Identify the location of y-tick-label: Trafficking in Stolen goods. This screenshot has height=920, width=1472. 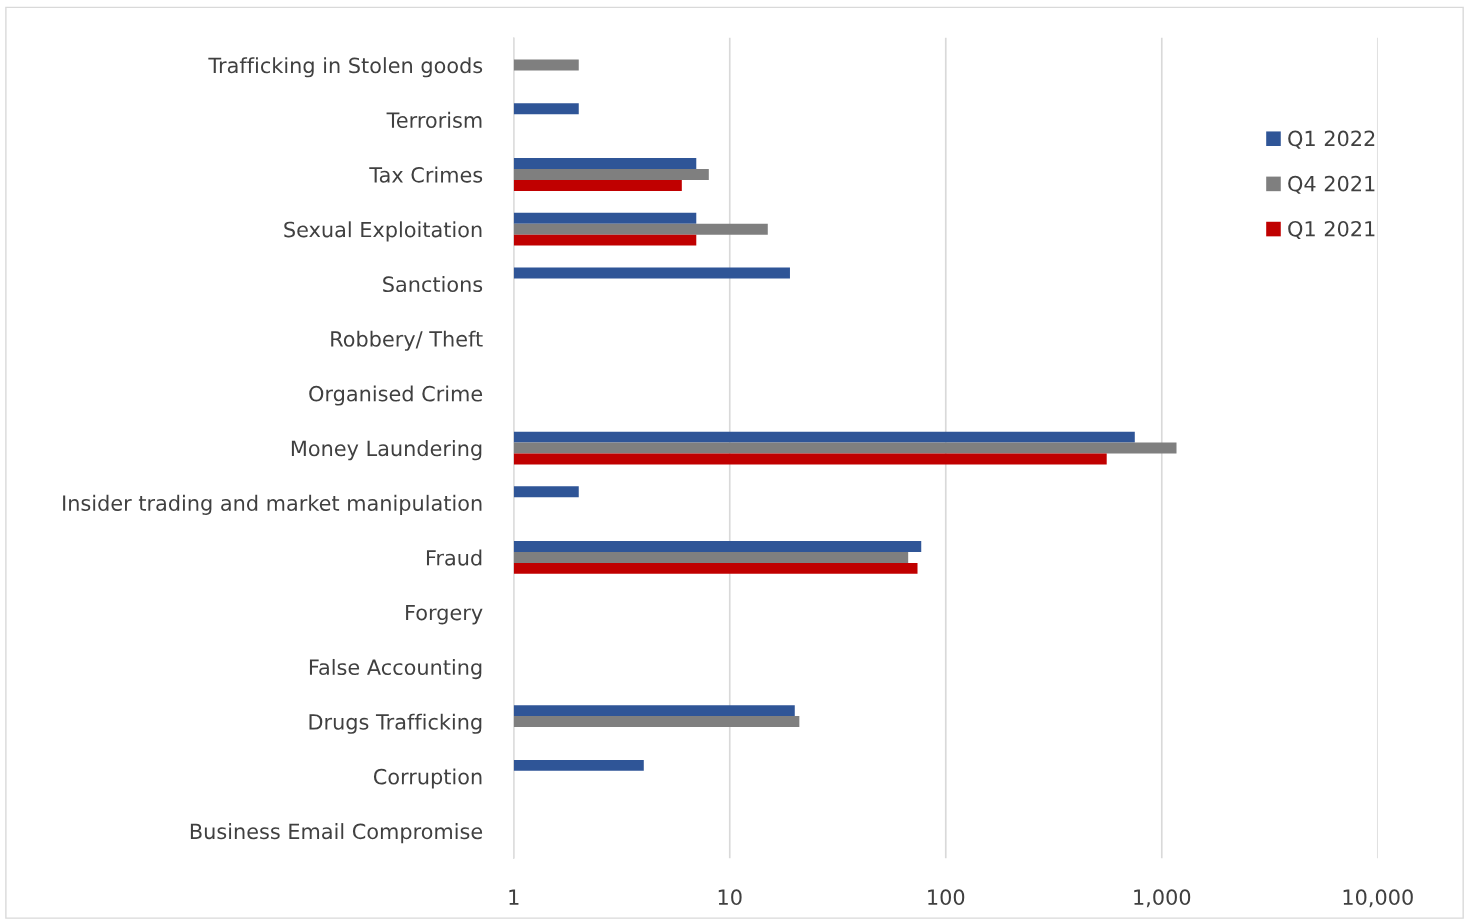
(345, 67).